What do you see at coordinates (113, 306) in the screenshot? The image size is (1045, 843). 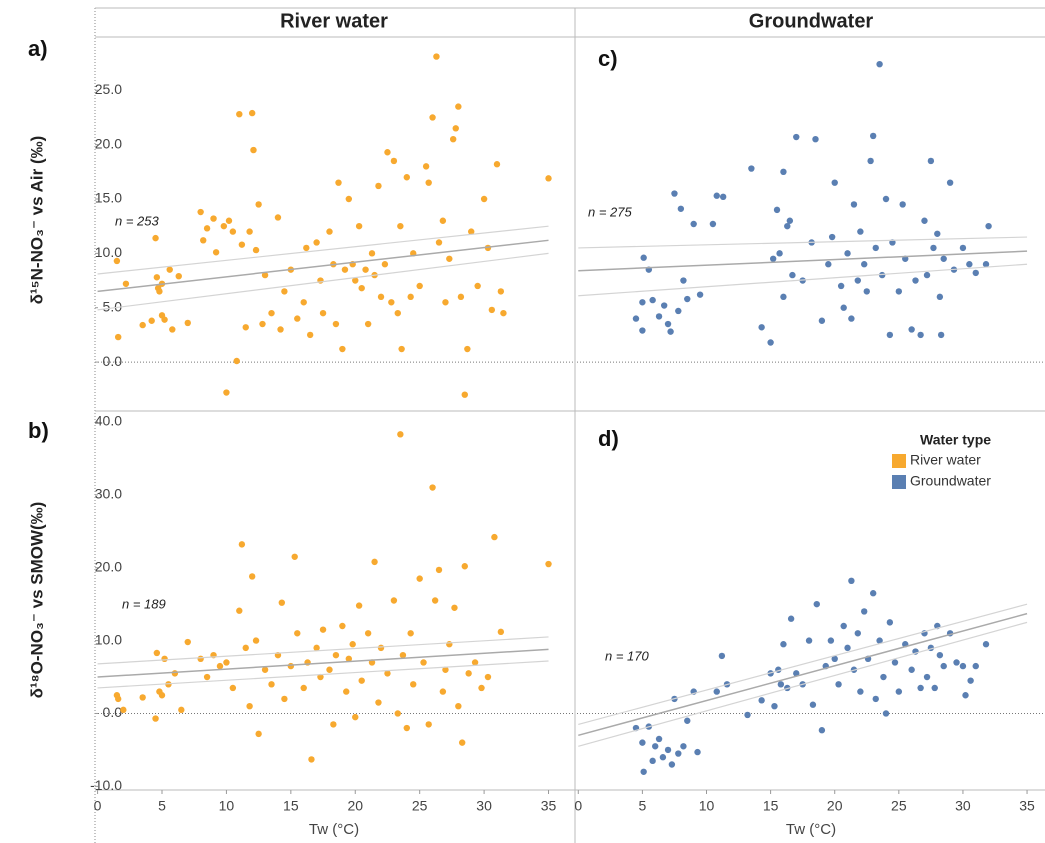 I see `y-tick-label: 5.0` at bounding box center [113, 306].